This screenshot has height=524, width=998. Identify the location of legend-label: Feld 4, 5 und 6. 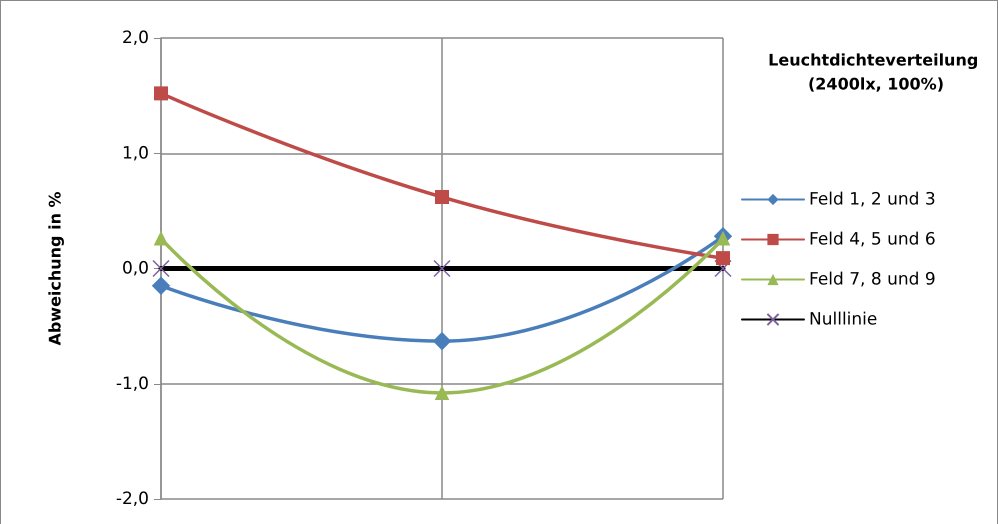
(872, 240).